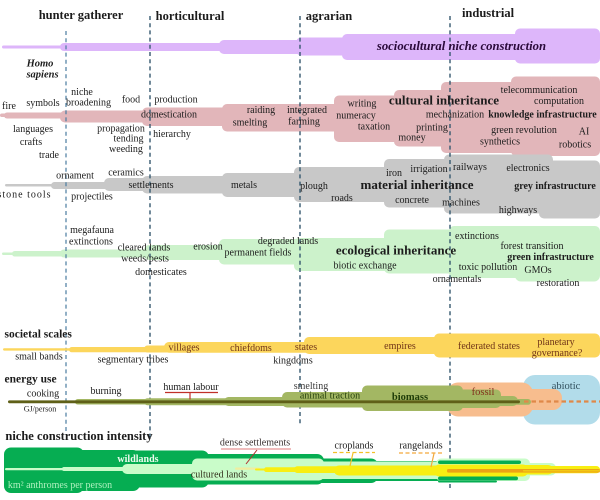 This screenshot has height=500, width=600. What do you see at coordinates (31, 142) in the screenshot?
I see `svg-text: crafts` at bounding box center [31, 142].